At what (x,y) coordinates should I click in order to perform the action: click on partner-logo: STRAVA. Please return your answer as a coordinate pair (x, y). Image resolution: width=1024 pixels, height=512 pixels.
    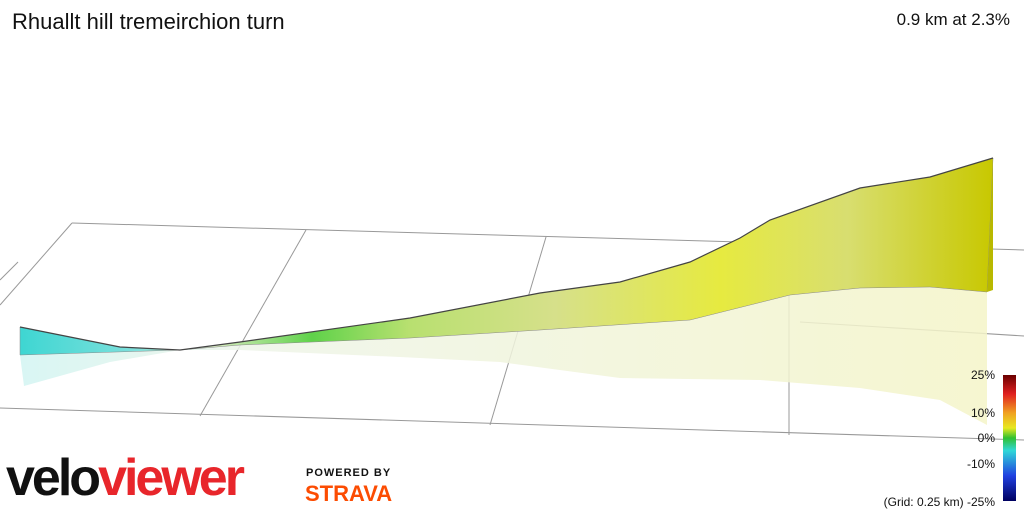
    Looking at the image, I should click on (349, 493).